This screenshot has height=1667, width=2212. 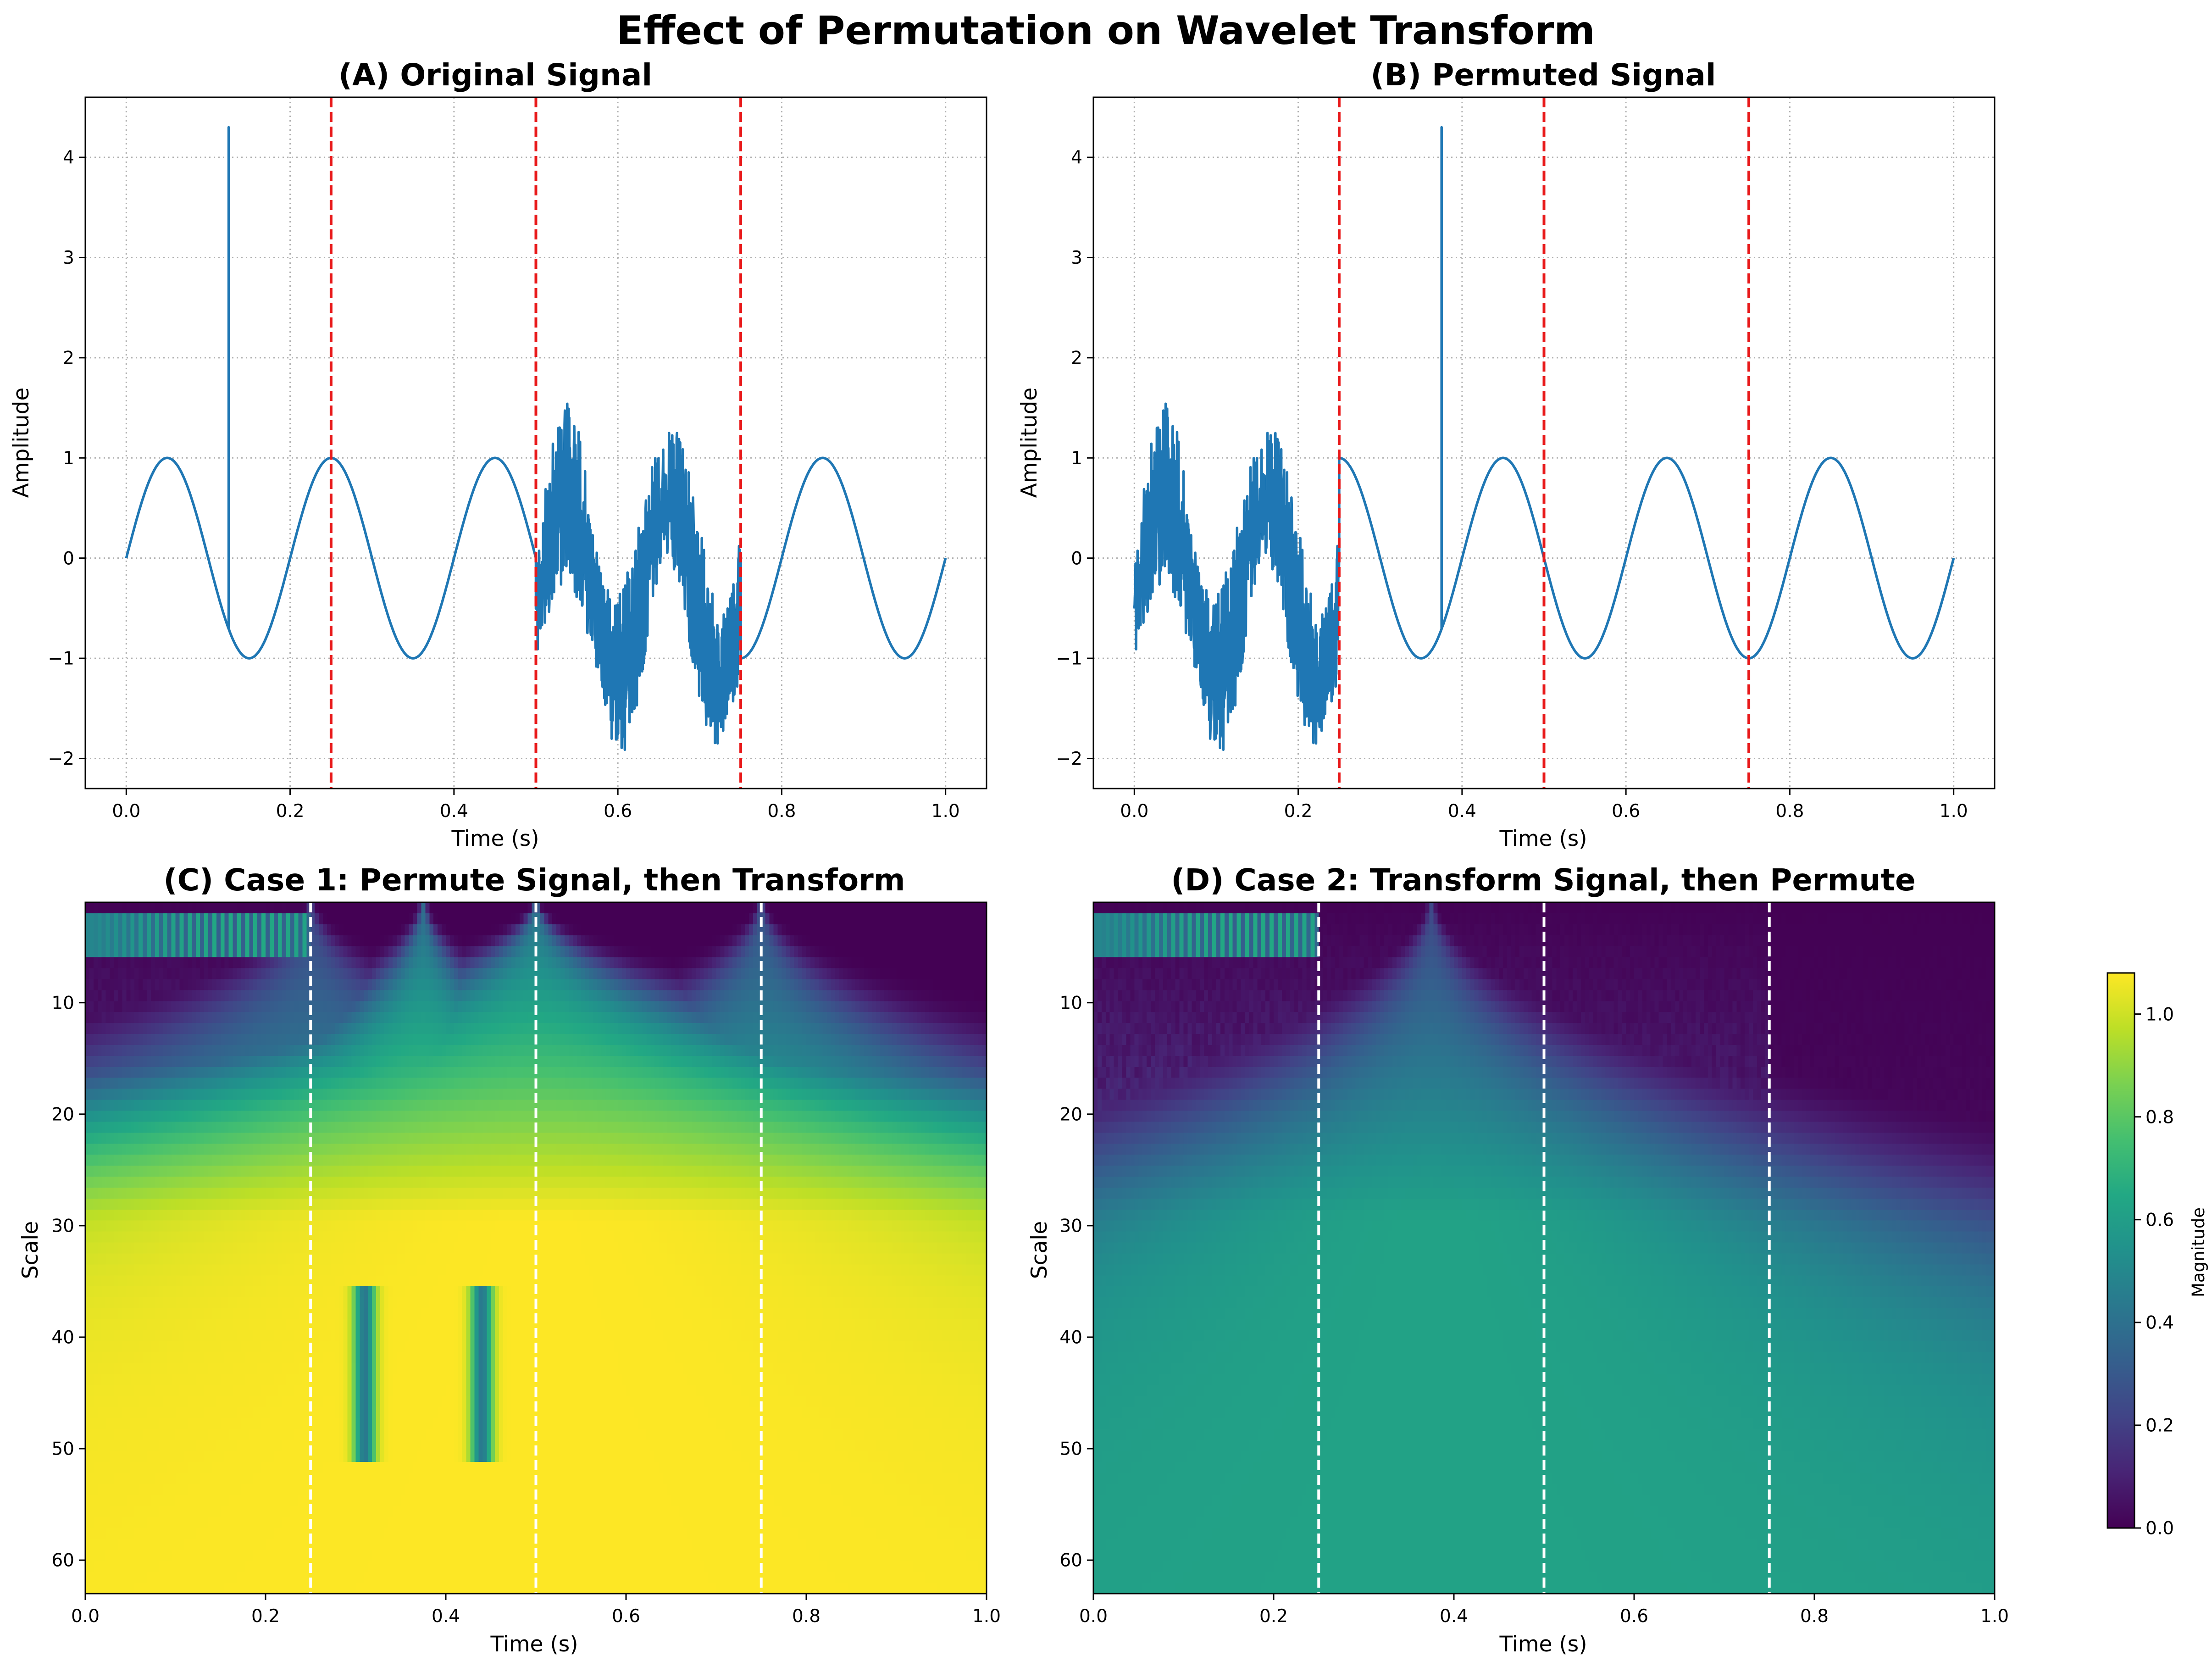 What do you see at coordinates (495, 75) in the screenshot?
I see `panel-a-title: (A) Original Signal` at bounding box center [495, 75].